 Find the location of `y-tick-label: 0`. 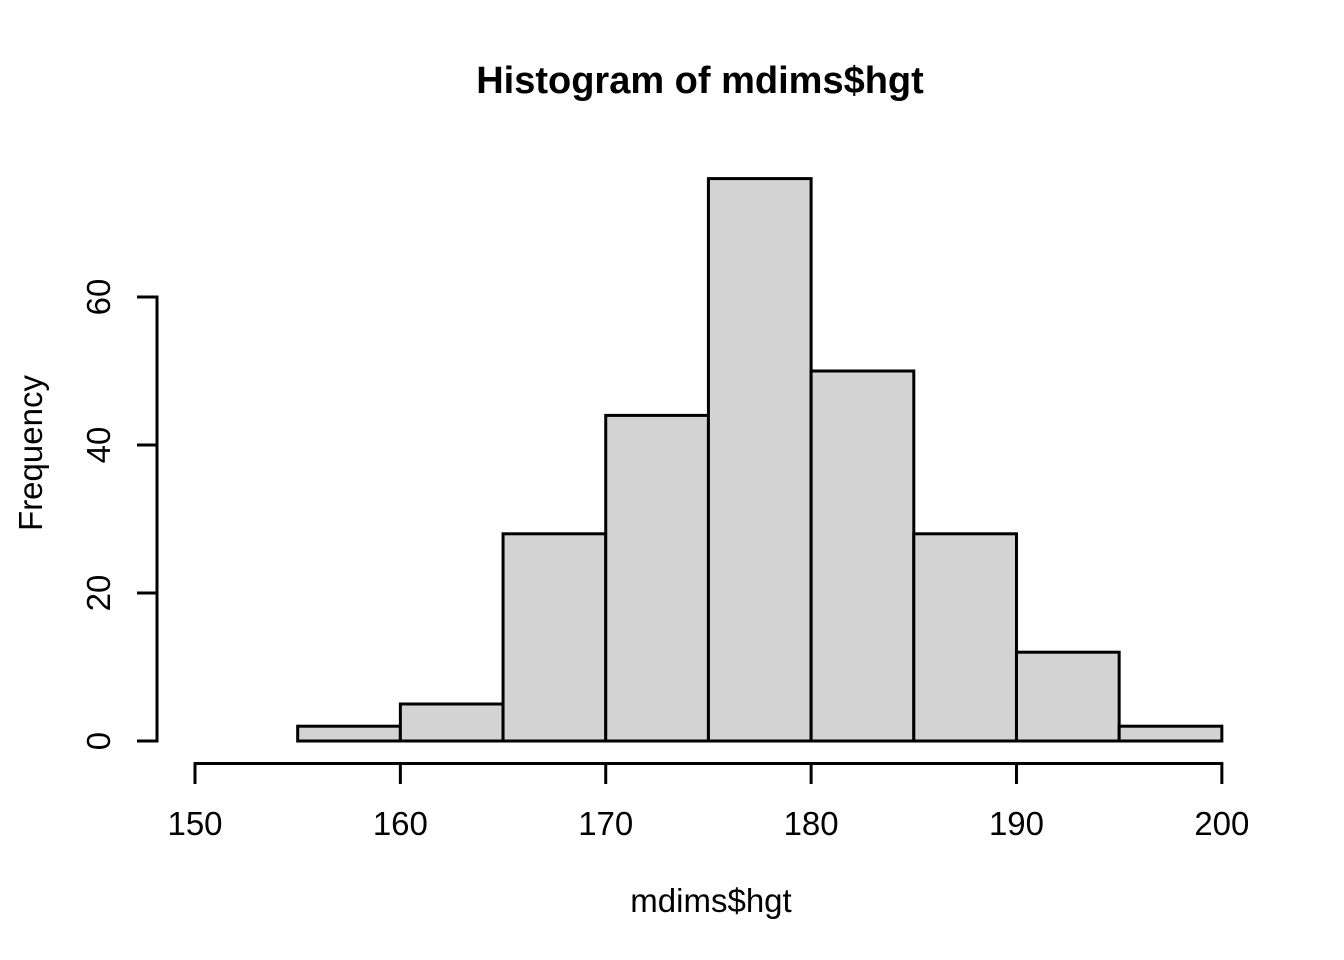

y-tick-label: 0 is located at coordinates (98, 741).